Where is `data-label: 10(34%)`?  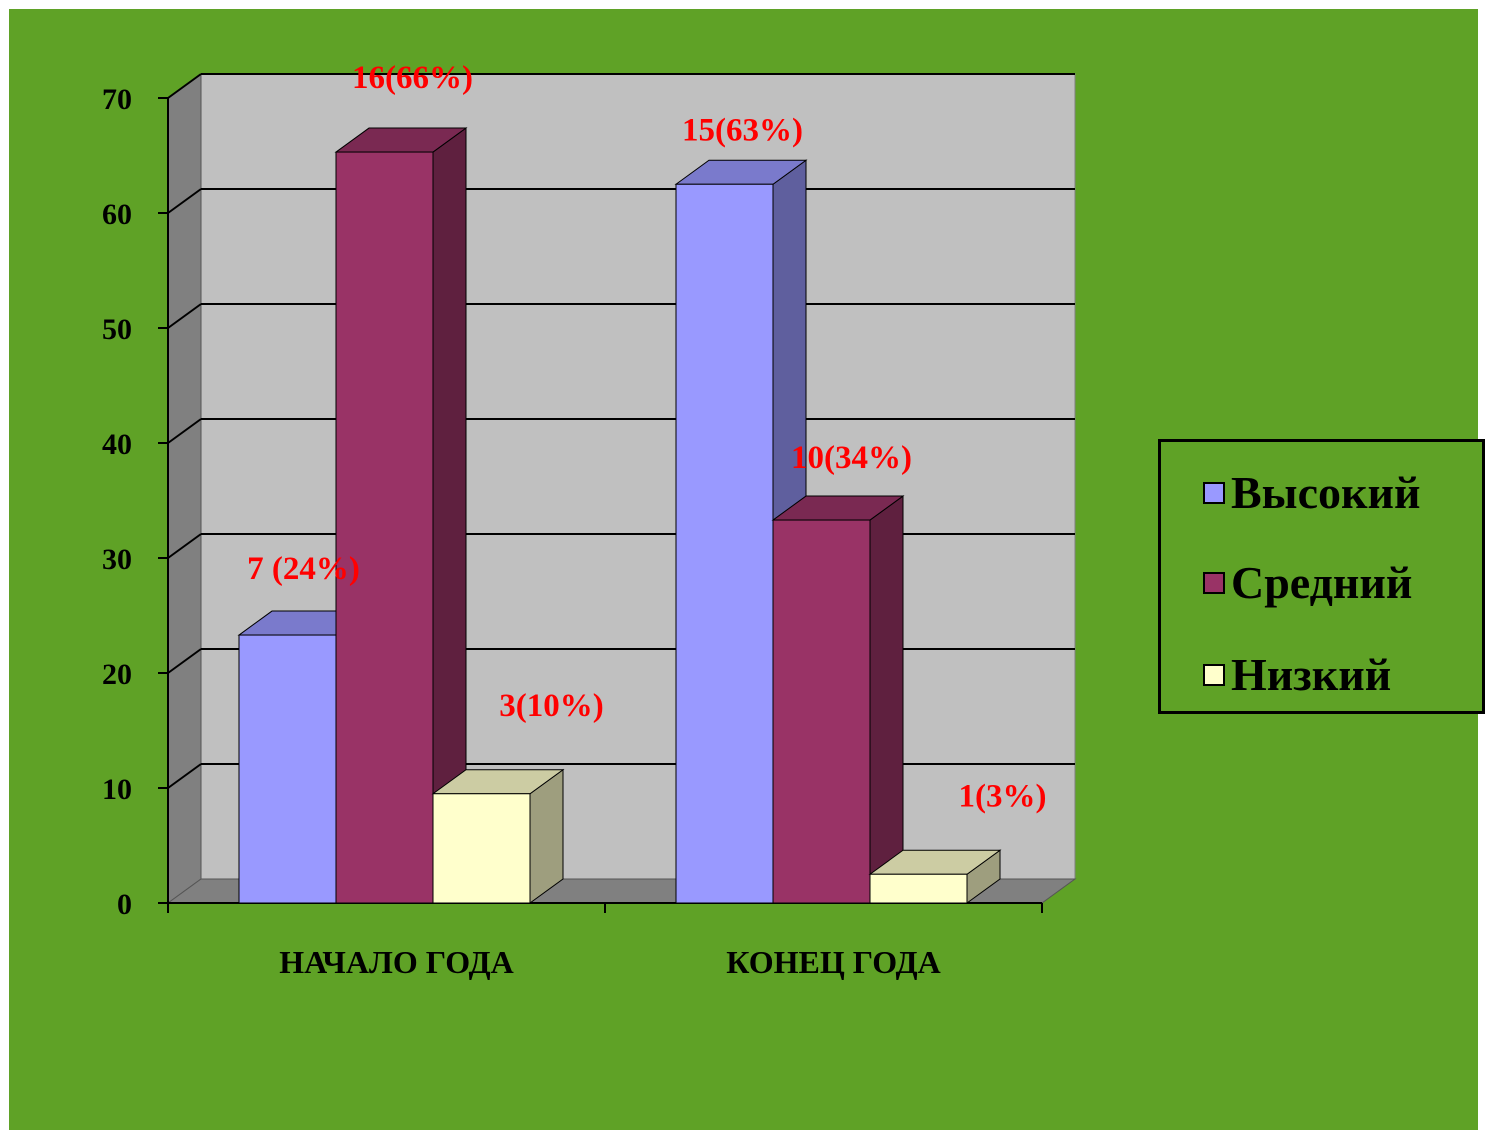
data-label: 10(34%) is located at coordinates (851, 458).